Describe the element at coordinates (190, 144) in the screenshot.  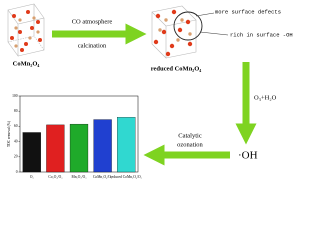
I see `step-label: ozonation` at that location.